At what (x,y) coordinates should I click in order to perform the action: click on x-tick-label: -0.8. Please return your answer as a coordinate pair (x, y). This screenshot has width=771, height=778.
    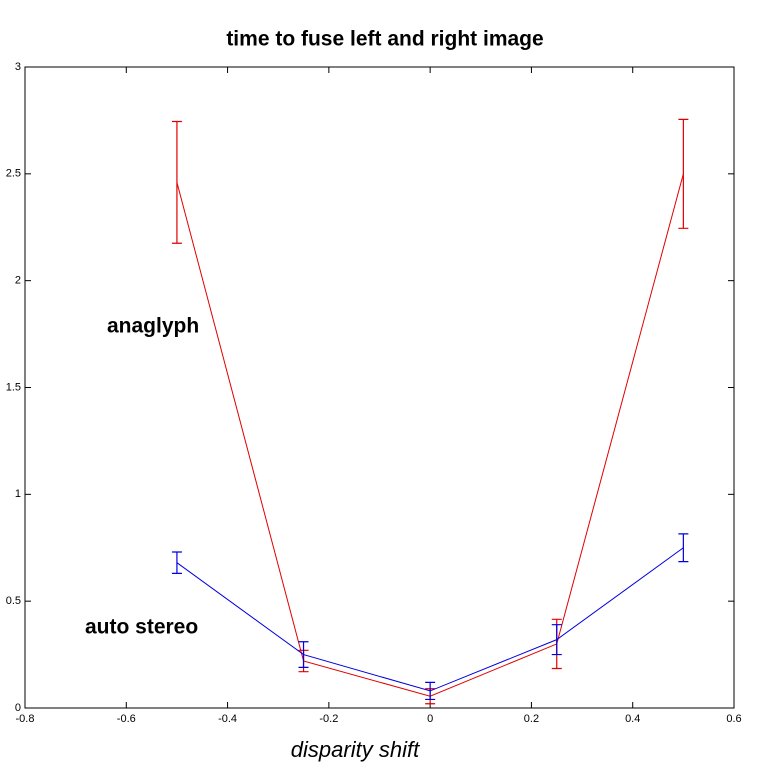
    Looking at the image, I should click on (25, 719).